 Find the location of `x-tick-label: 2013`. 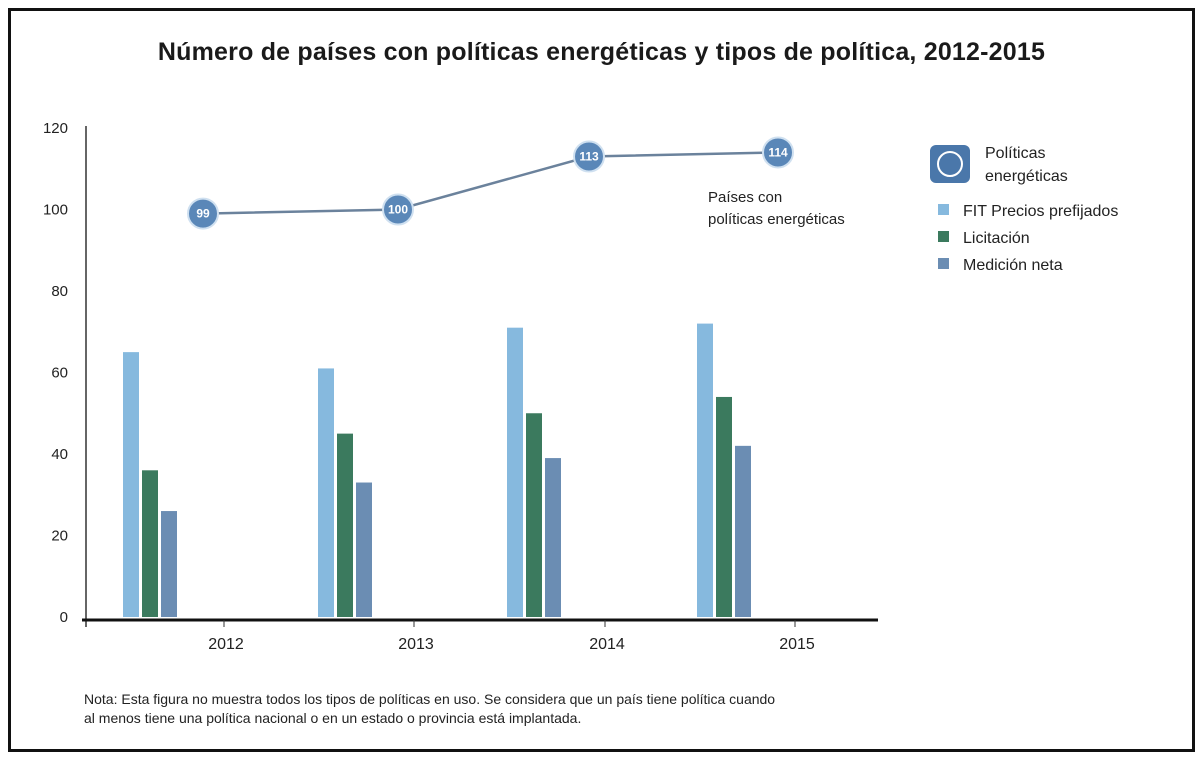

x-tick-label: 2013 is located at coordinates (416, 644).